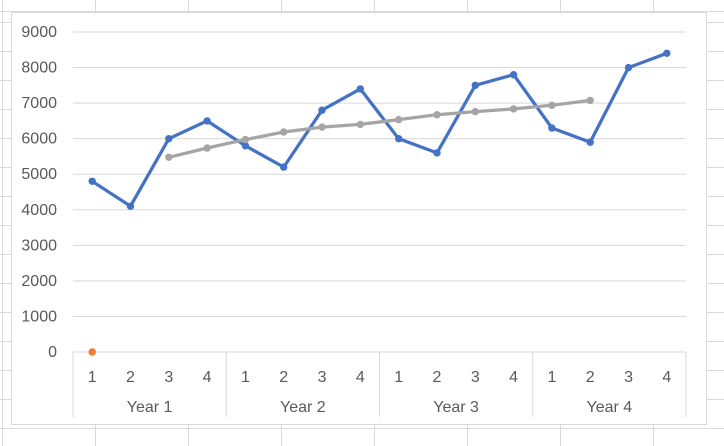  What do you see at coordinates (150, 407) in the screenshot?
I see `category-group-label: Year 1` at bounding box center [150, 407].